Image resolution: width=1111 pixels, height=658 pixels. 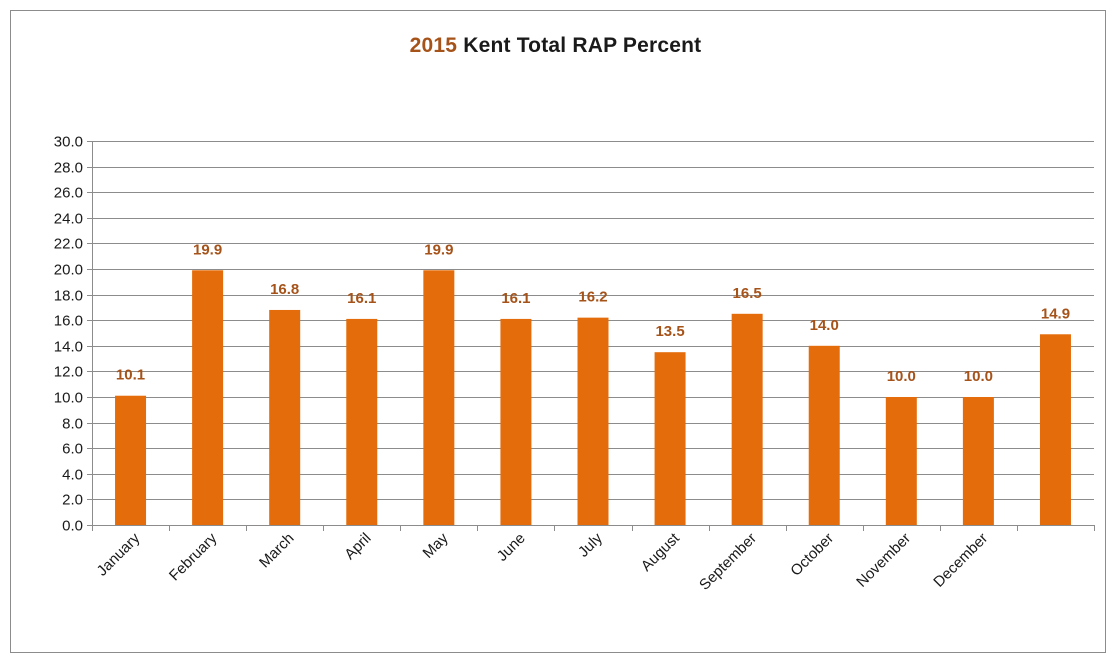 I want to click on category-label: December, so click(x=960, y=560).